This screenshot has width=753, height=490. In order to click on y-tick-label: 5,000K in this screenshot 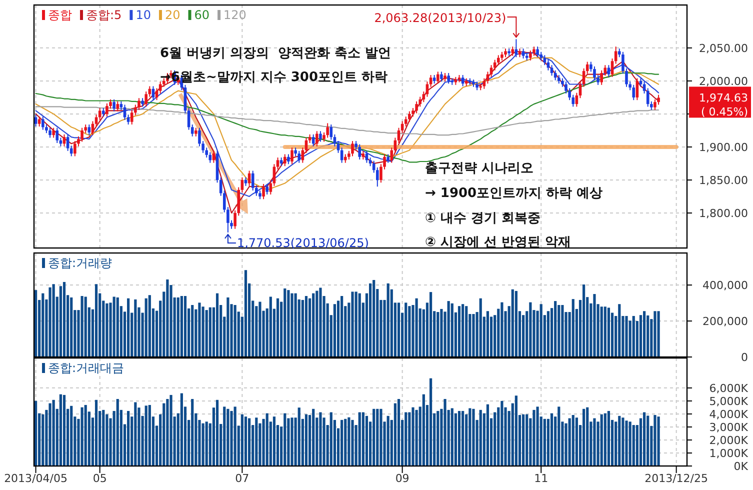, I will do `click(729, 401)`.